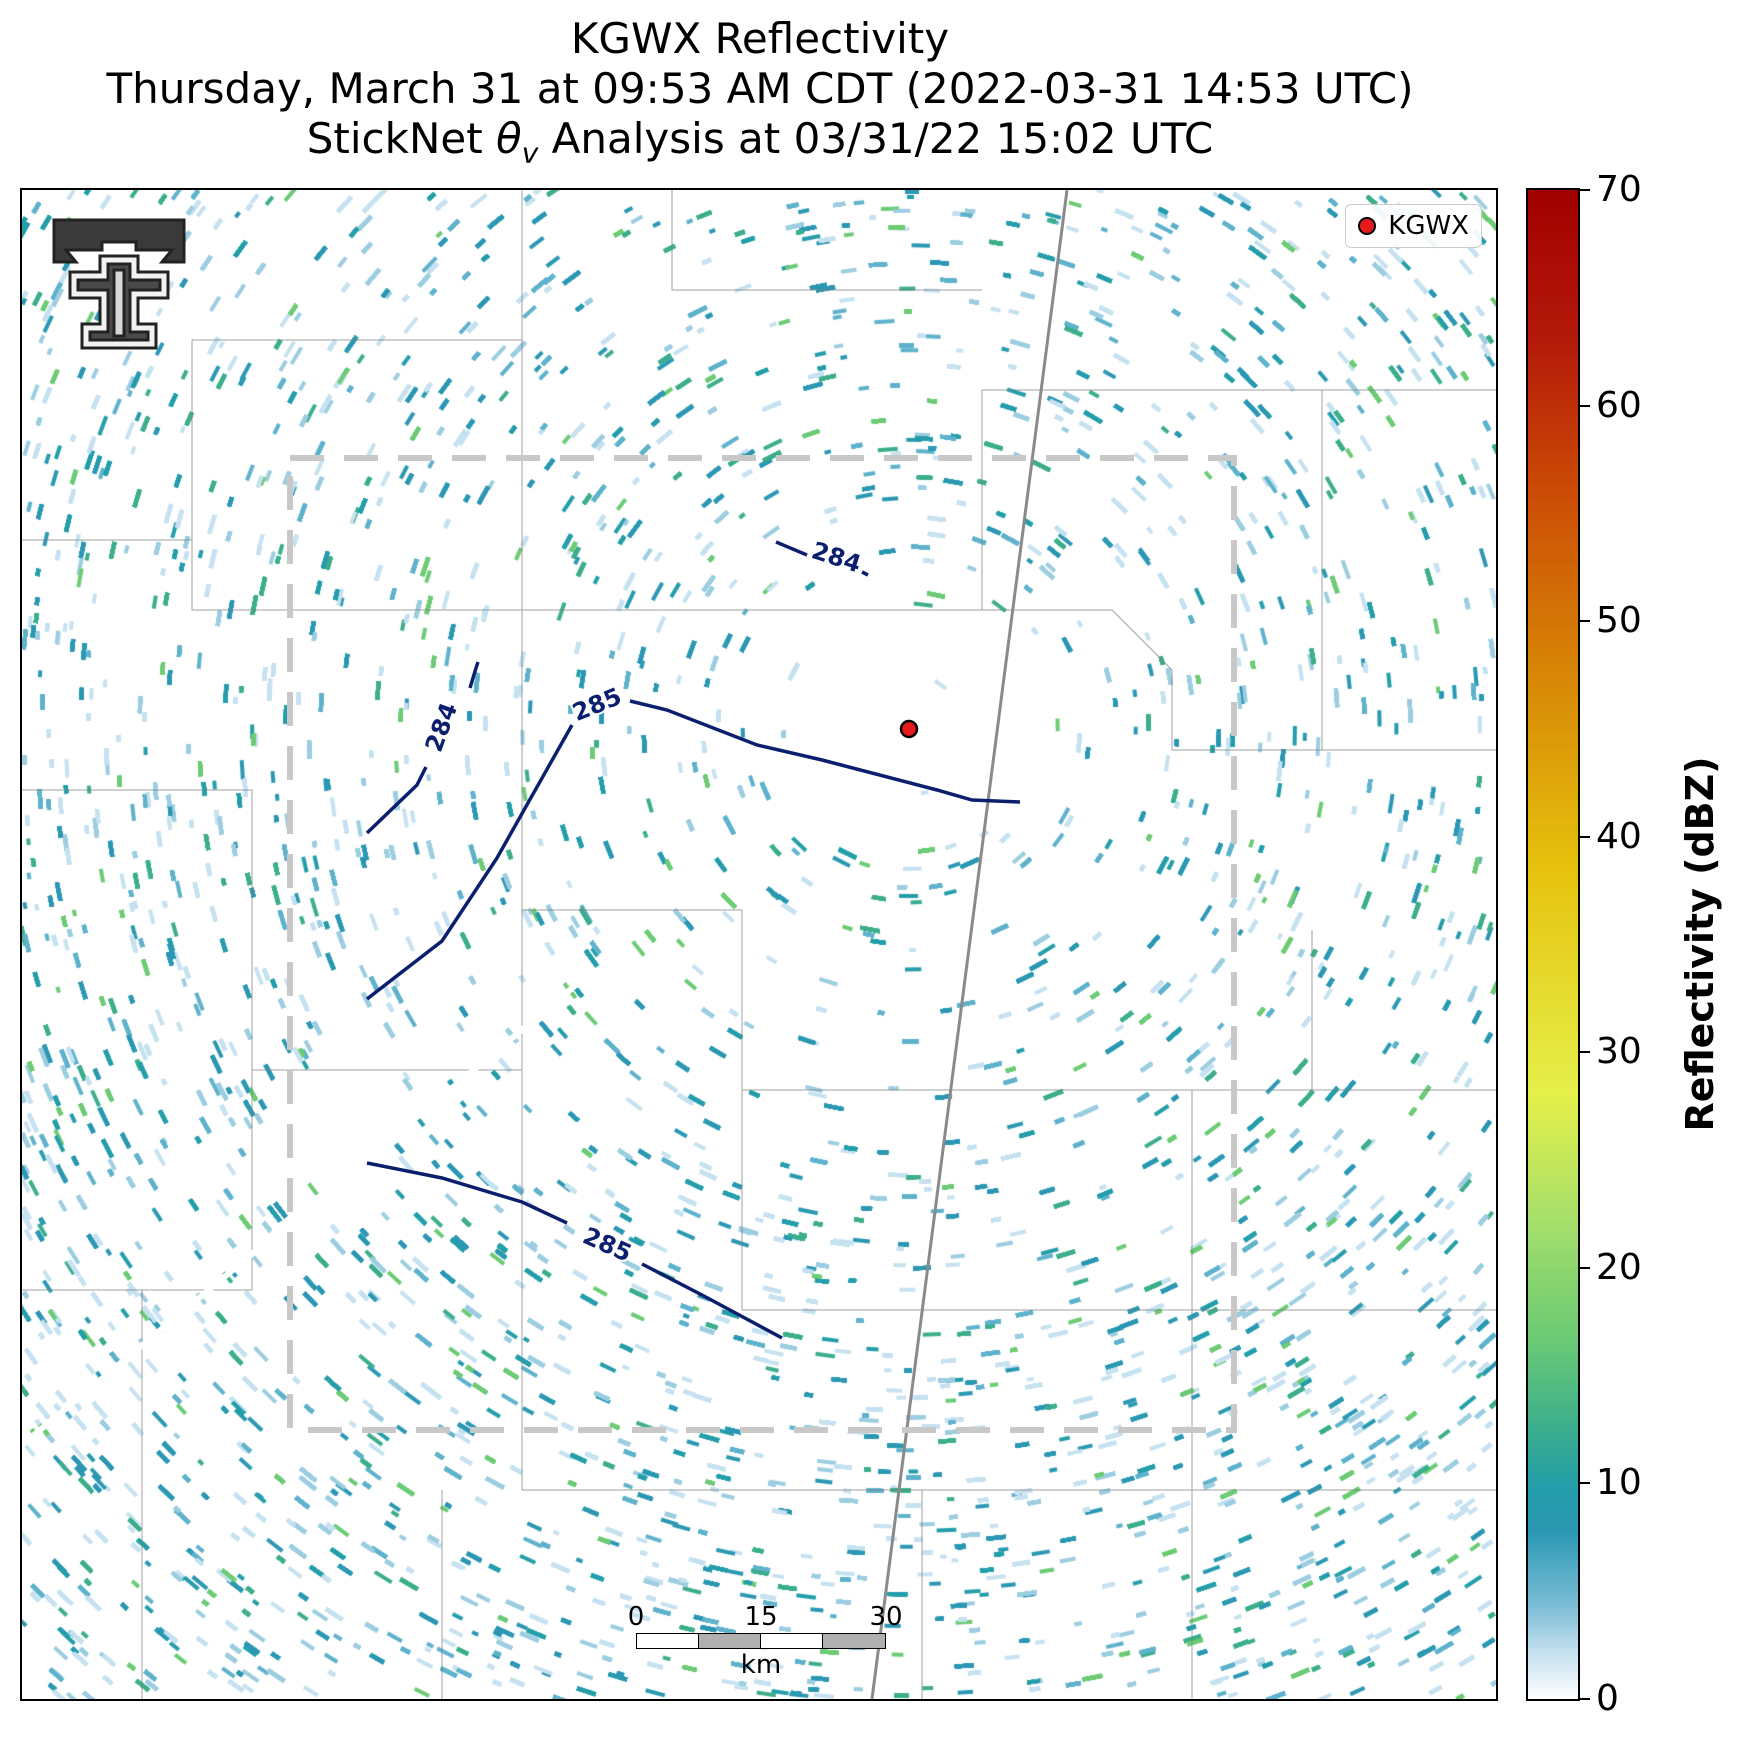 The height and width of the screenshot is (1743, 1738). I want to click on title-line-3-prefix: StickNet, so click(401, 138).